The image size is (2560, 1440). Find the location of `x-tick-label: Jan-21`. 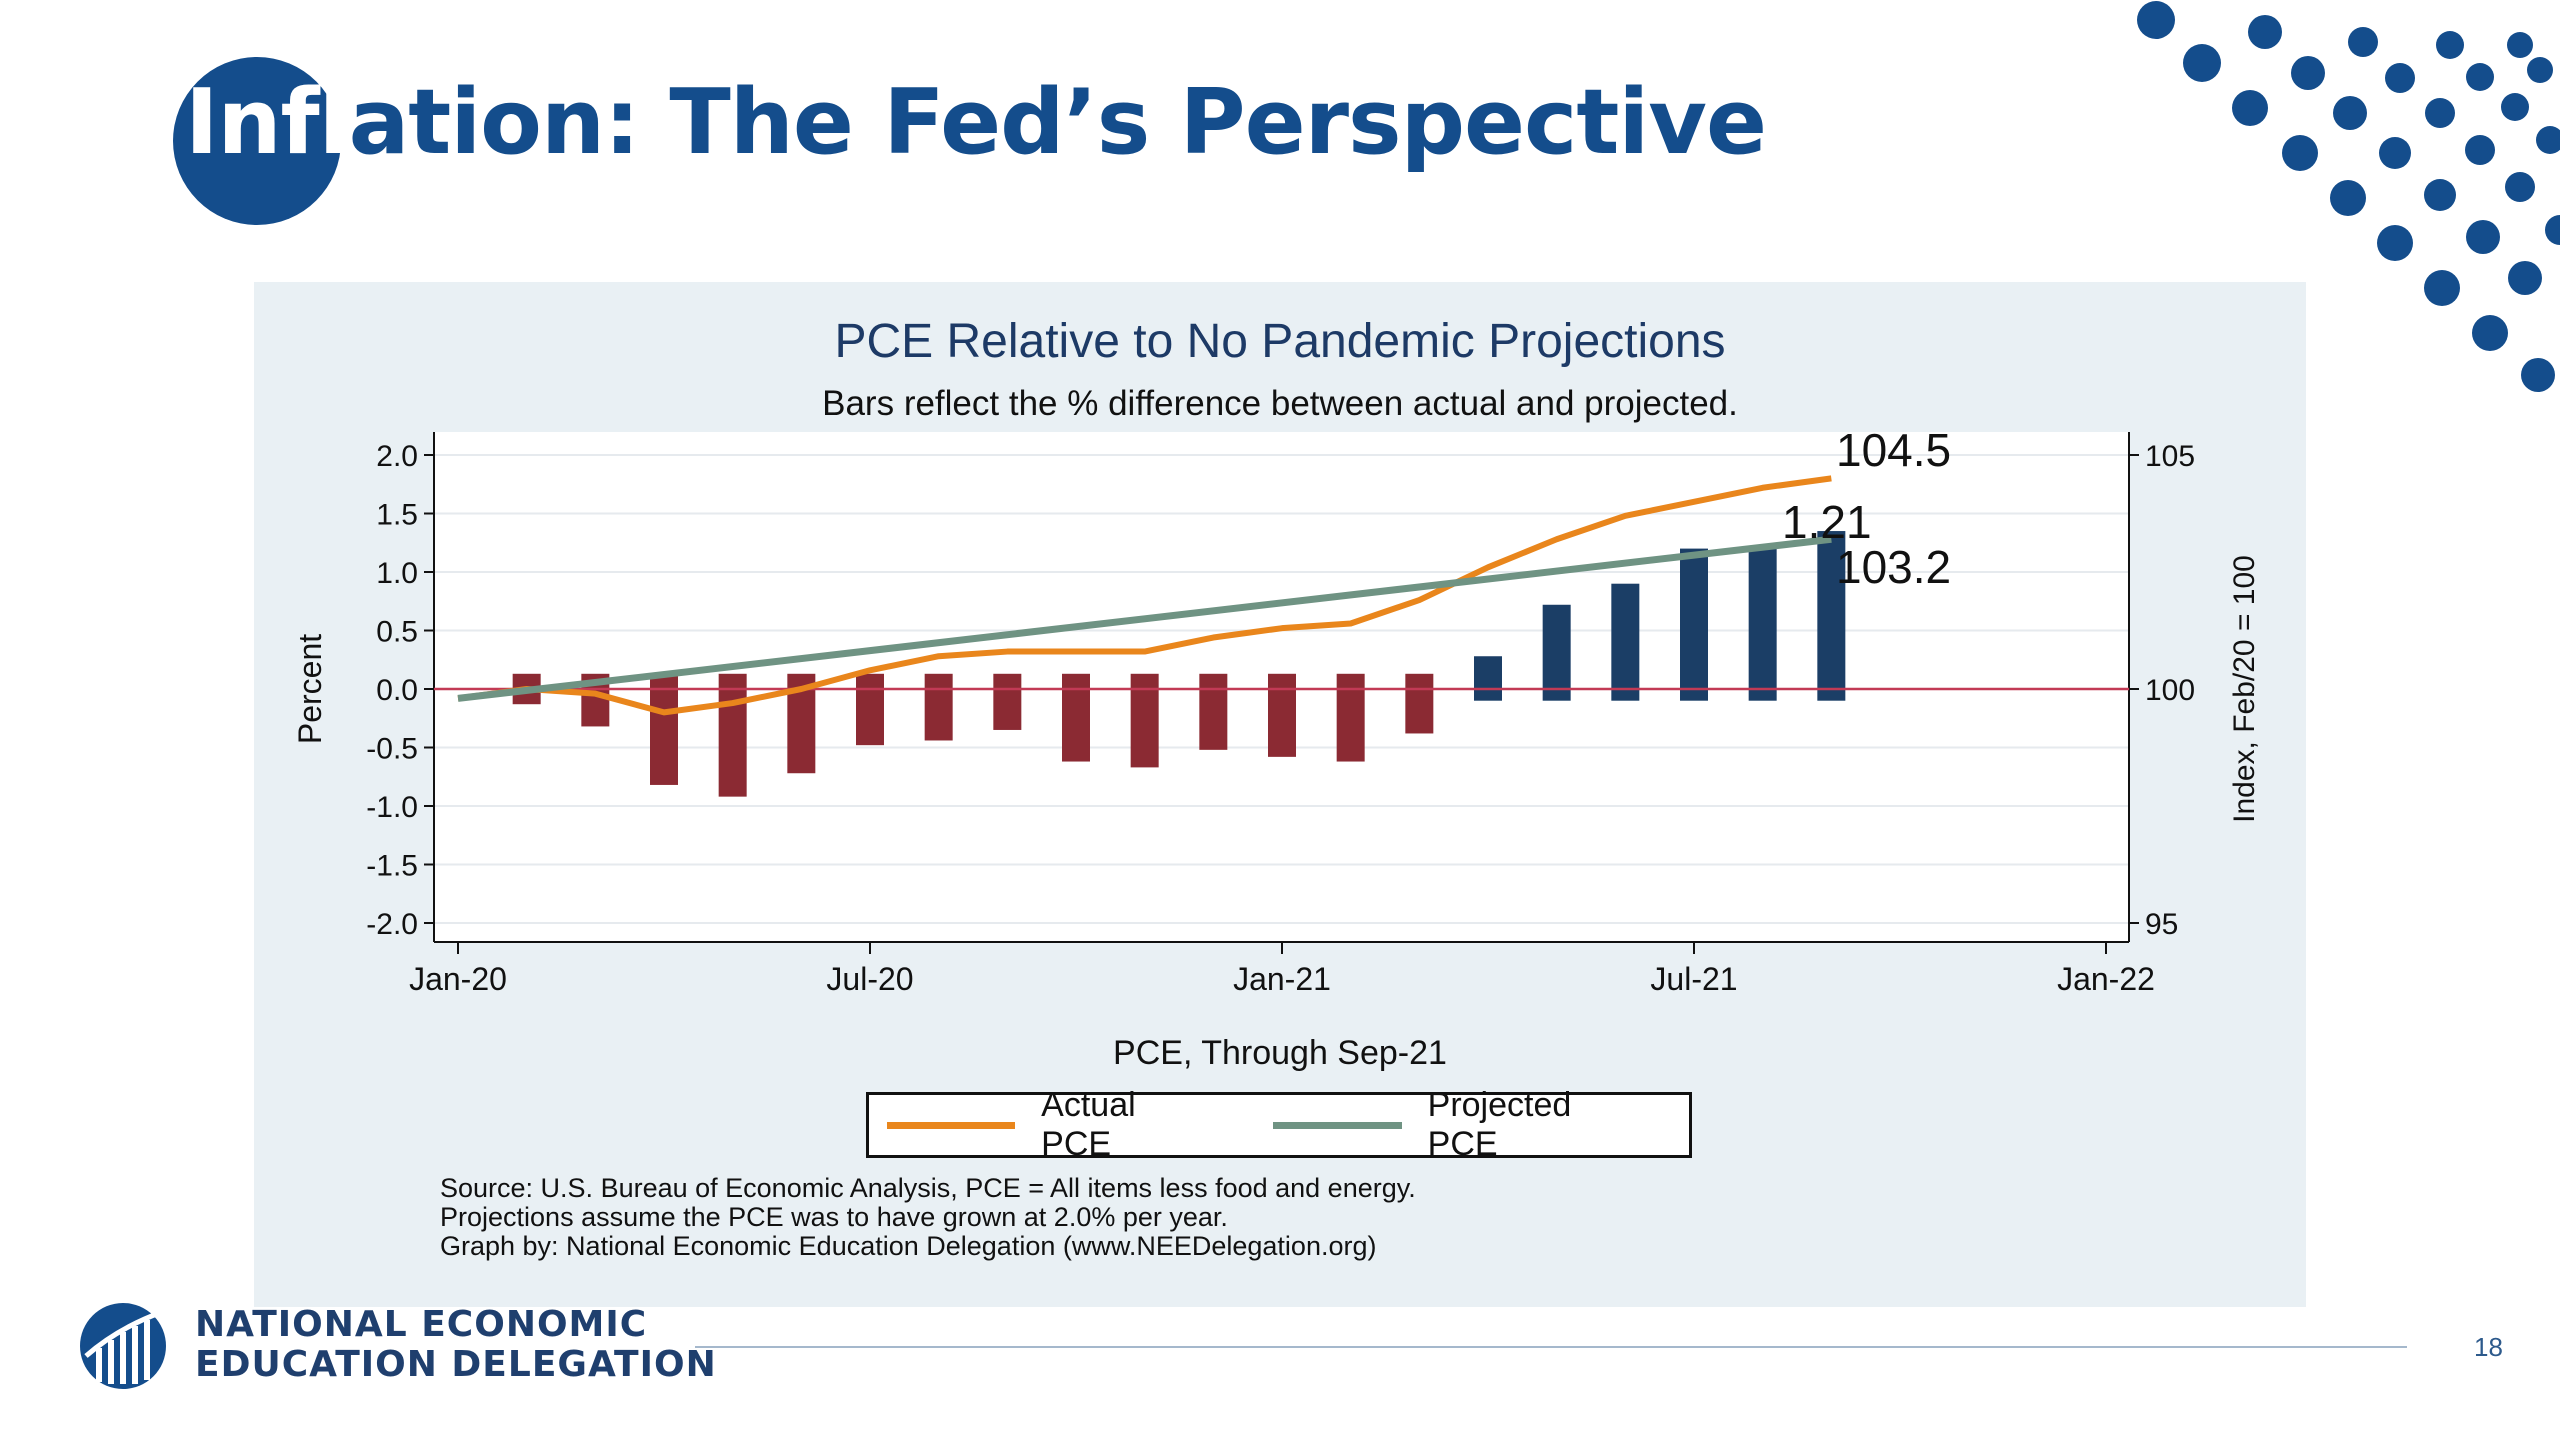

x-tick-label: Jan-21 is located at coordinates (1282, 979).